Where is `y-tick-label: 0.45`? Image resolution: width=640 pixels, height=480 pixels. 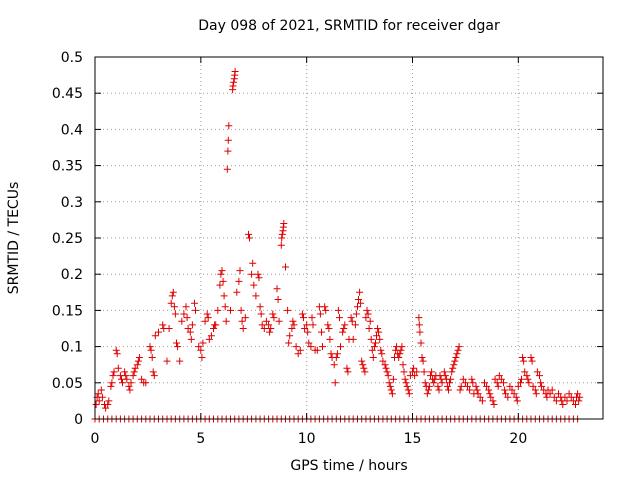 y-tick-label: 0.45 is located at coordinates (67, 94).